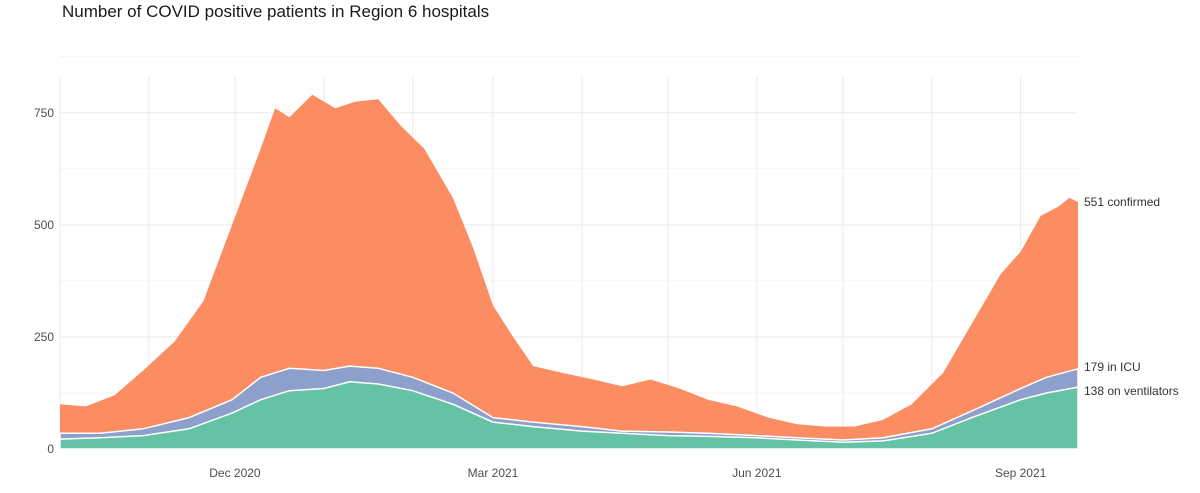  Describe the element at coordinates (44, 281) in the screenshot. I see `y-axis-ticks: 0 250 500 750` at that location.